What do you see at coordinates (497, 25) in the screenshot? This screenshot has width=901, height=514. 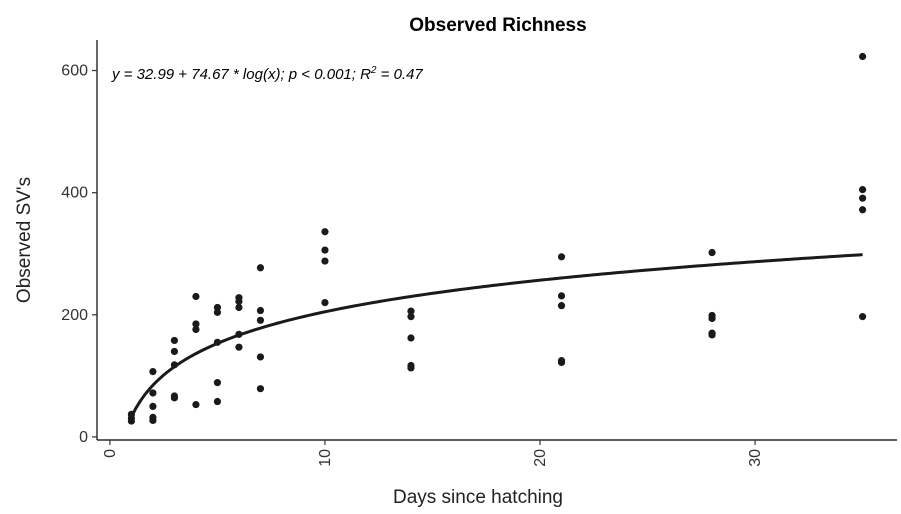 I see `chart-title: Observed Richness` at bounding box center [497, 25].